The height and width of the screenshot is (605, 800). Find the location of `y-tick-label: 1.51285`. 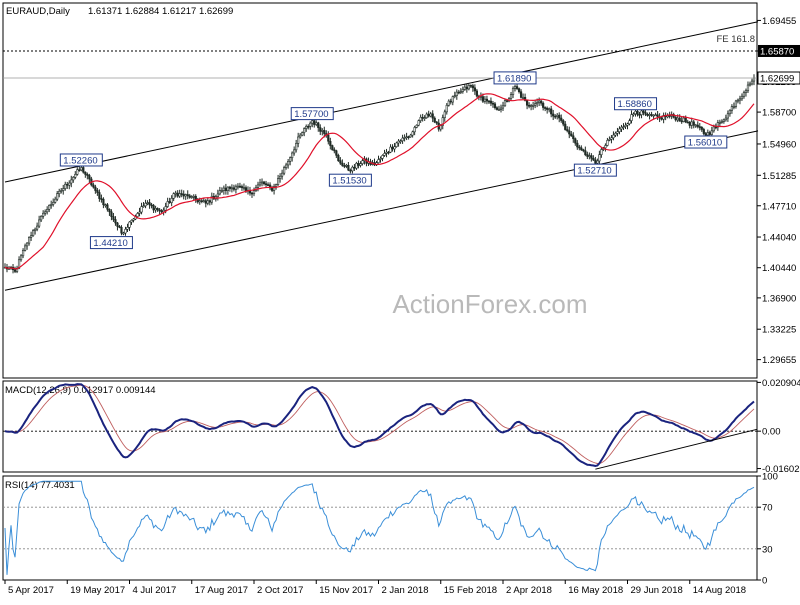

y-tick-label: 1.51285 is located at coordinates (779, 176).